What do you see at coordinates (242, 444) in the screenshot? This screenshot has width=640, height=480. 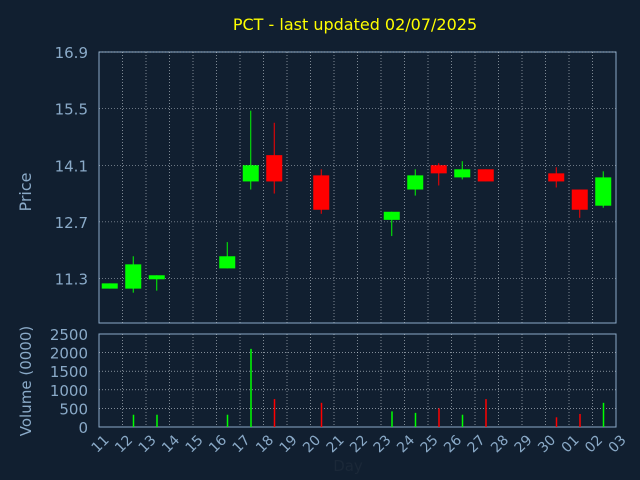 I see `x-tick-label: 17` at bounding box center [242, 444].